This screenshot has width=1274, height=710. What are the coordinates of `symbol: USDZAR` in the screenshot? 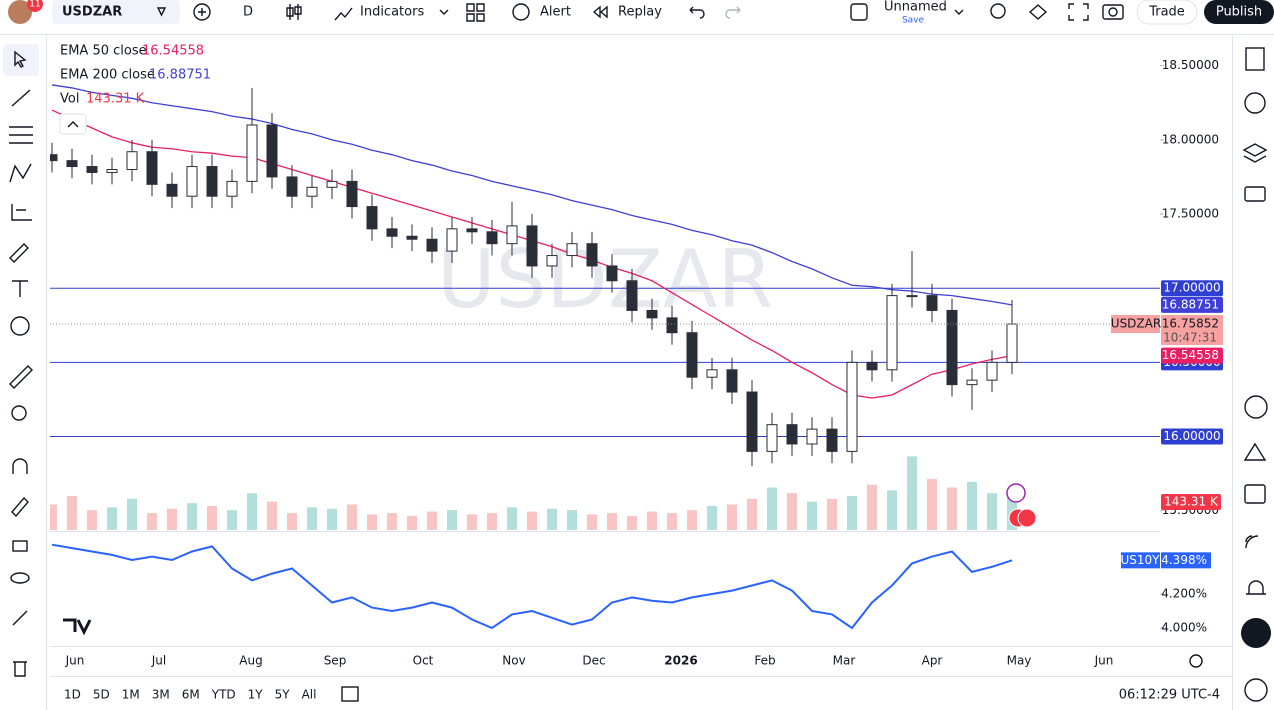 It's located at (92, 12).